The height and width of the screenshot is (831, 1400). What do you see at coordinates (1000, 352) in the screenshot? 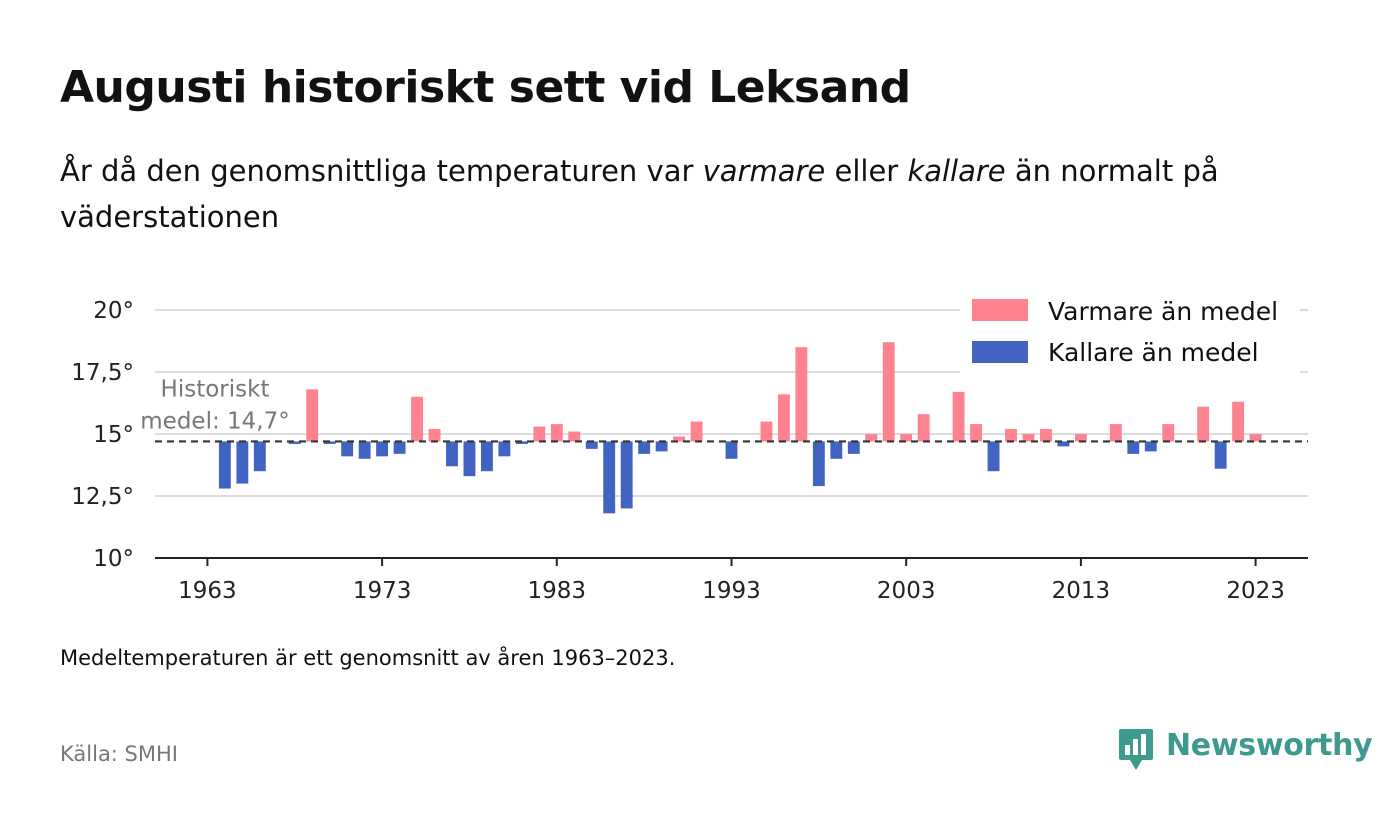
I see `legend-swatch-colder` at bounding box center [1000, 352].